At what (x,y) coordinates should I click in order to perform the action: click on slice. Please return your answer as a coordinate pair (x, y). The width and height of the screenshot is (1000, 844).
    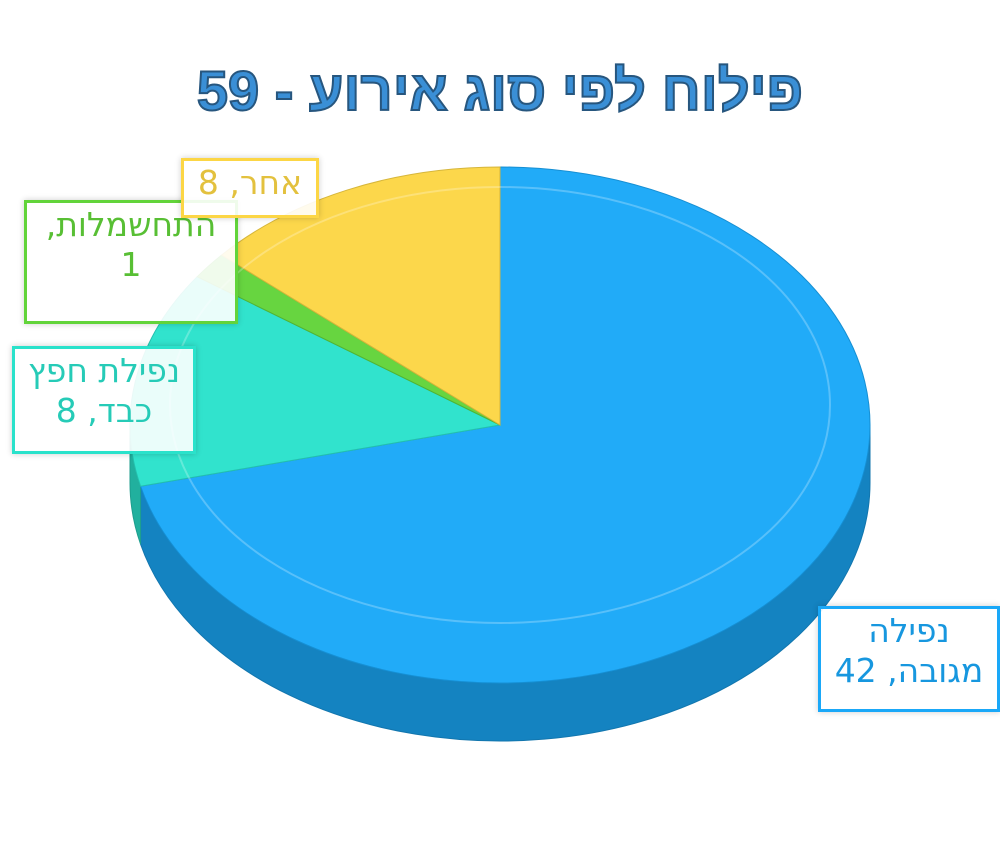
    Looking at the image, I should click on (360, 296).